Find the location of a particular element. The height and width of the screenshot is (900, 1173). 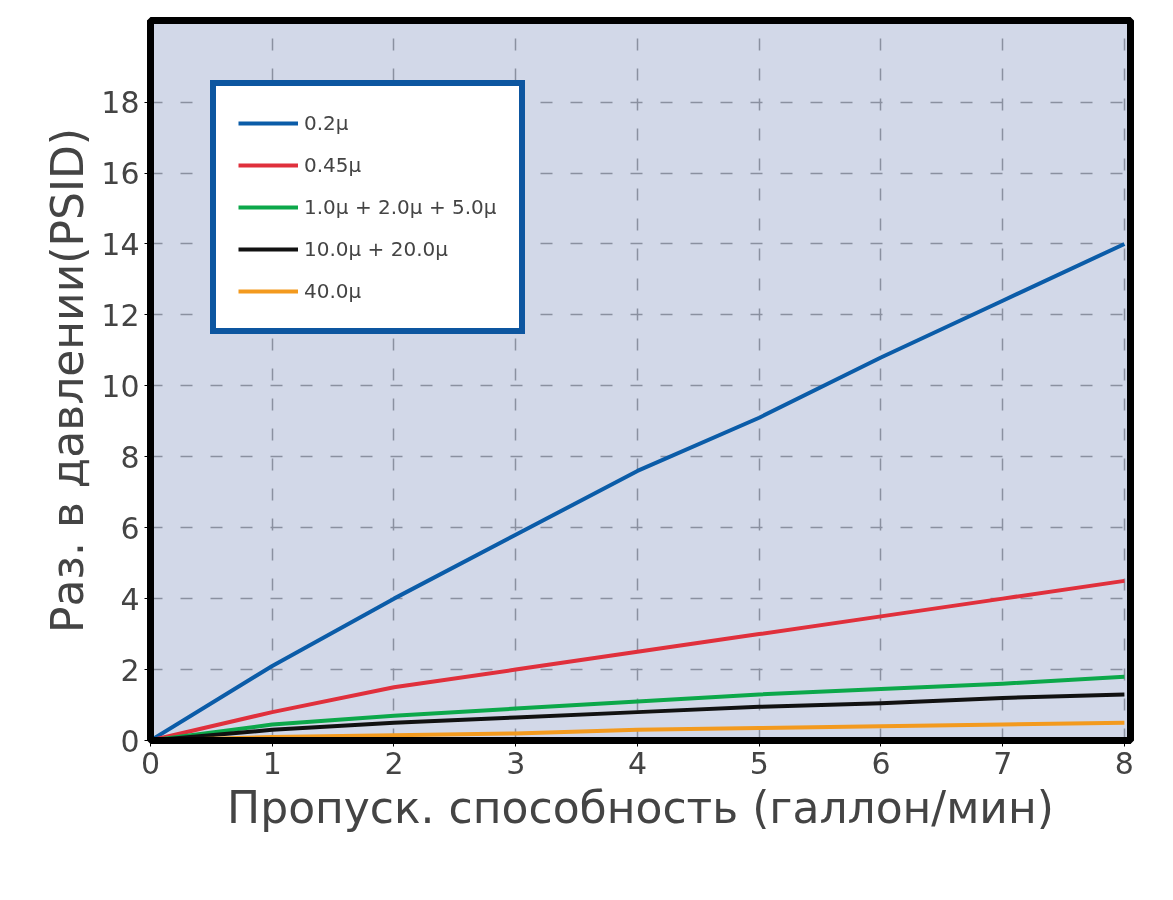

x-tick-label: 1 is located at coordinates (272, 763).